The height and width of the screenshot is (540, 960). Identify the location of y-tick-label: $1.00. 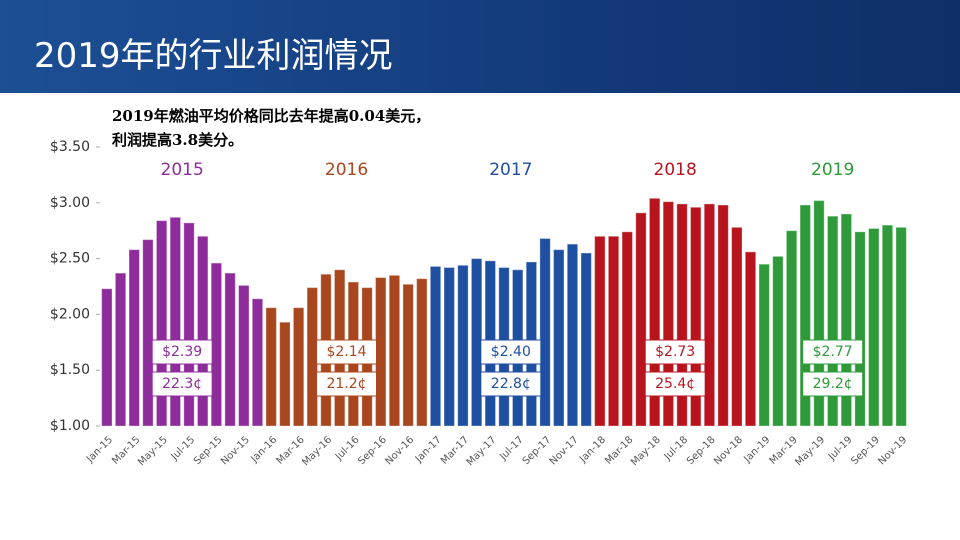
(70, 426).